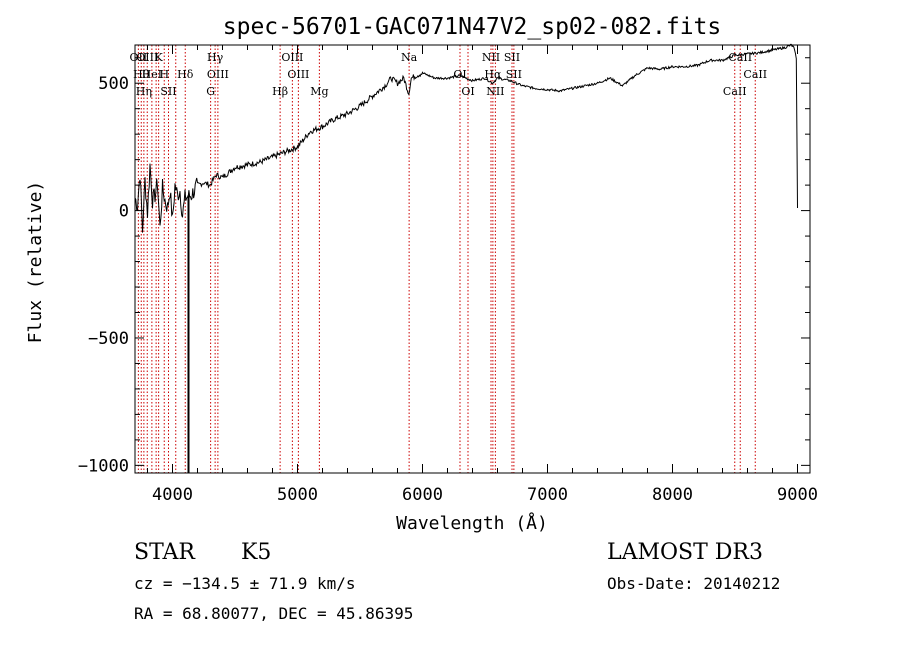 Image resolution: width=900 pixels, height=649 pixels. I want to click on y-axis-label: Flux (relative), so click(35, 262).